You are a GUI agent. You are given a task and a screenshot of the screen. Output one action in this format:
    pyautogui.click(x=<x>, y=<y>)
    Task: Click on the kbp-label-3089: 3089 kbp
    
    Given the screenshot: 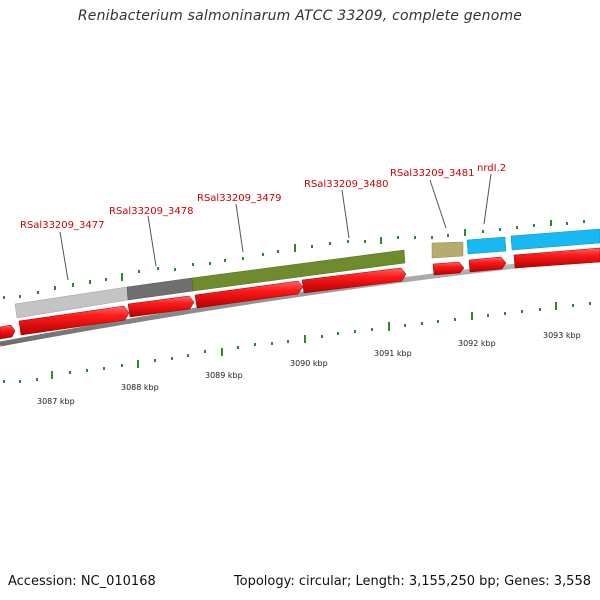 What is the action you would take?
    pyautogui.click(x=224, y=375)
    